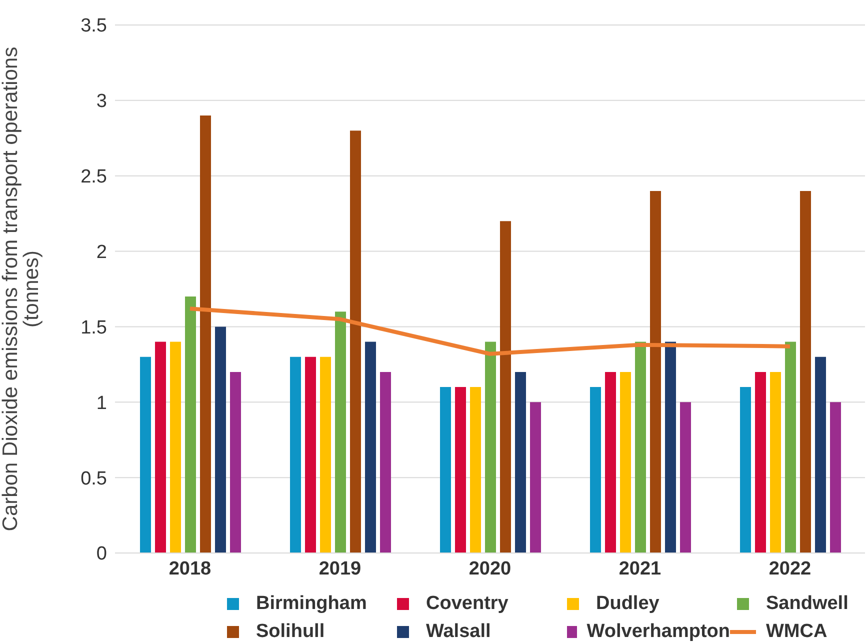  What do you see at coordinates (190, 569) in the screenshot?
I see `x-tick-label: 2018` at bounding box center [190, 569].